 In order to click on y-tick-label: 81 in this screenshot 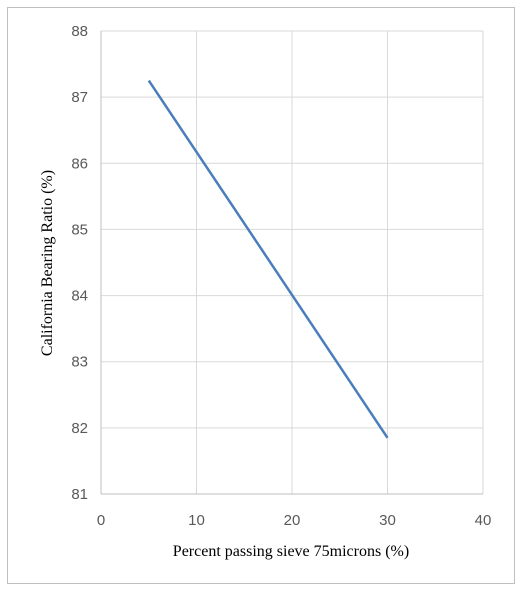, I will do `click(79, 494)`.